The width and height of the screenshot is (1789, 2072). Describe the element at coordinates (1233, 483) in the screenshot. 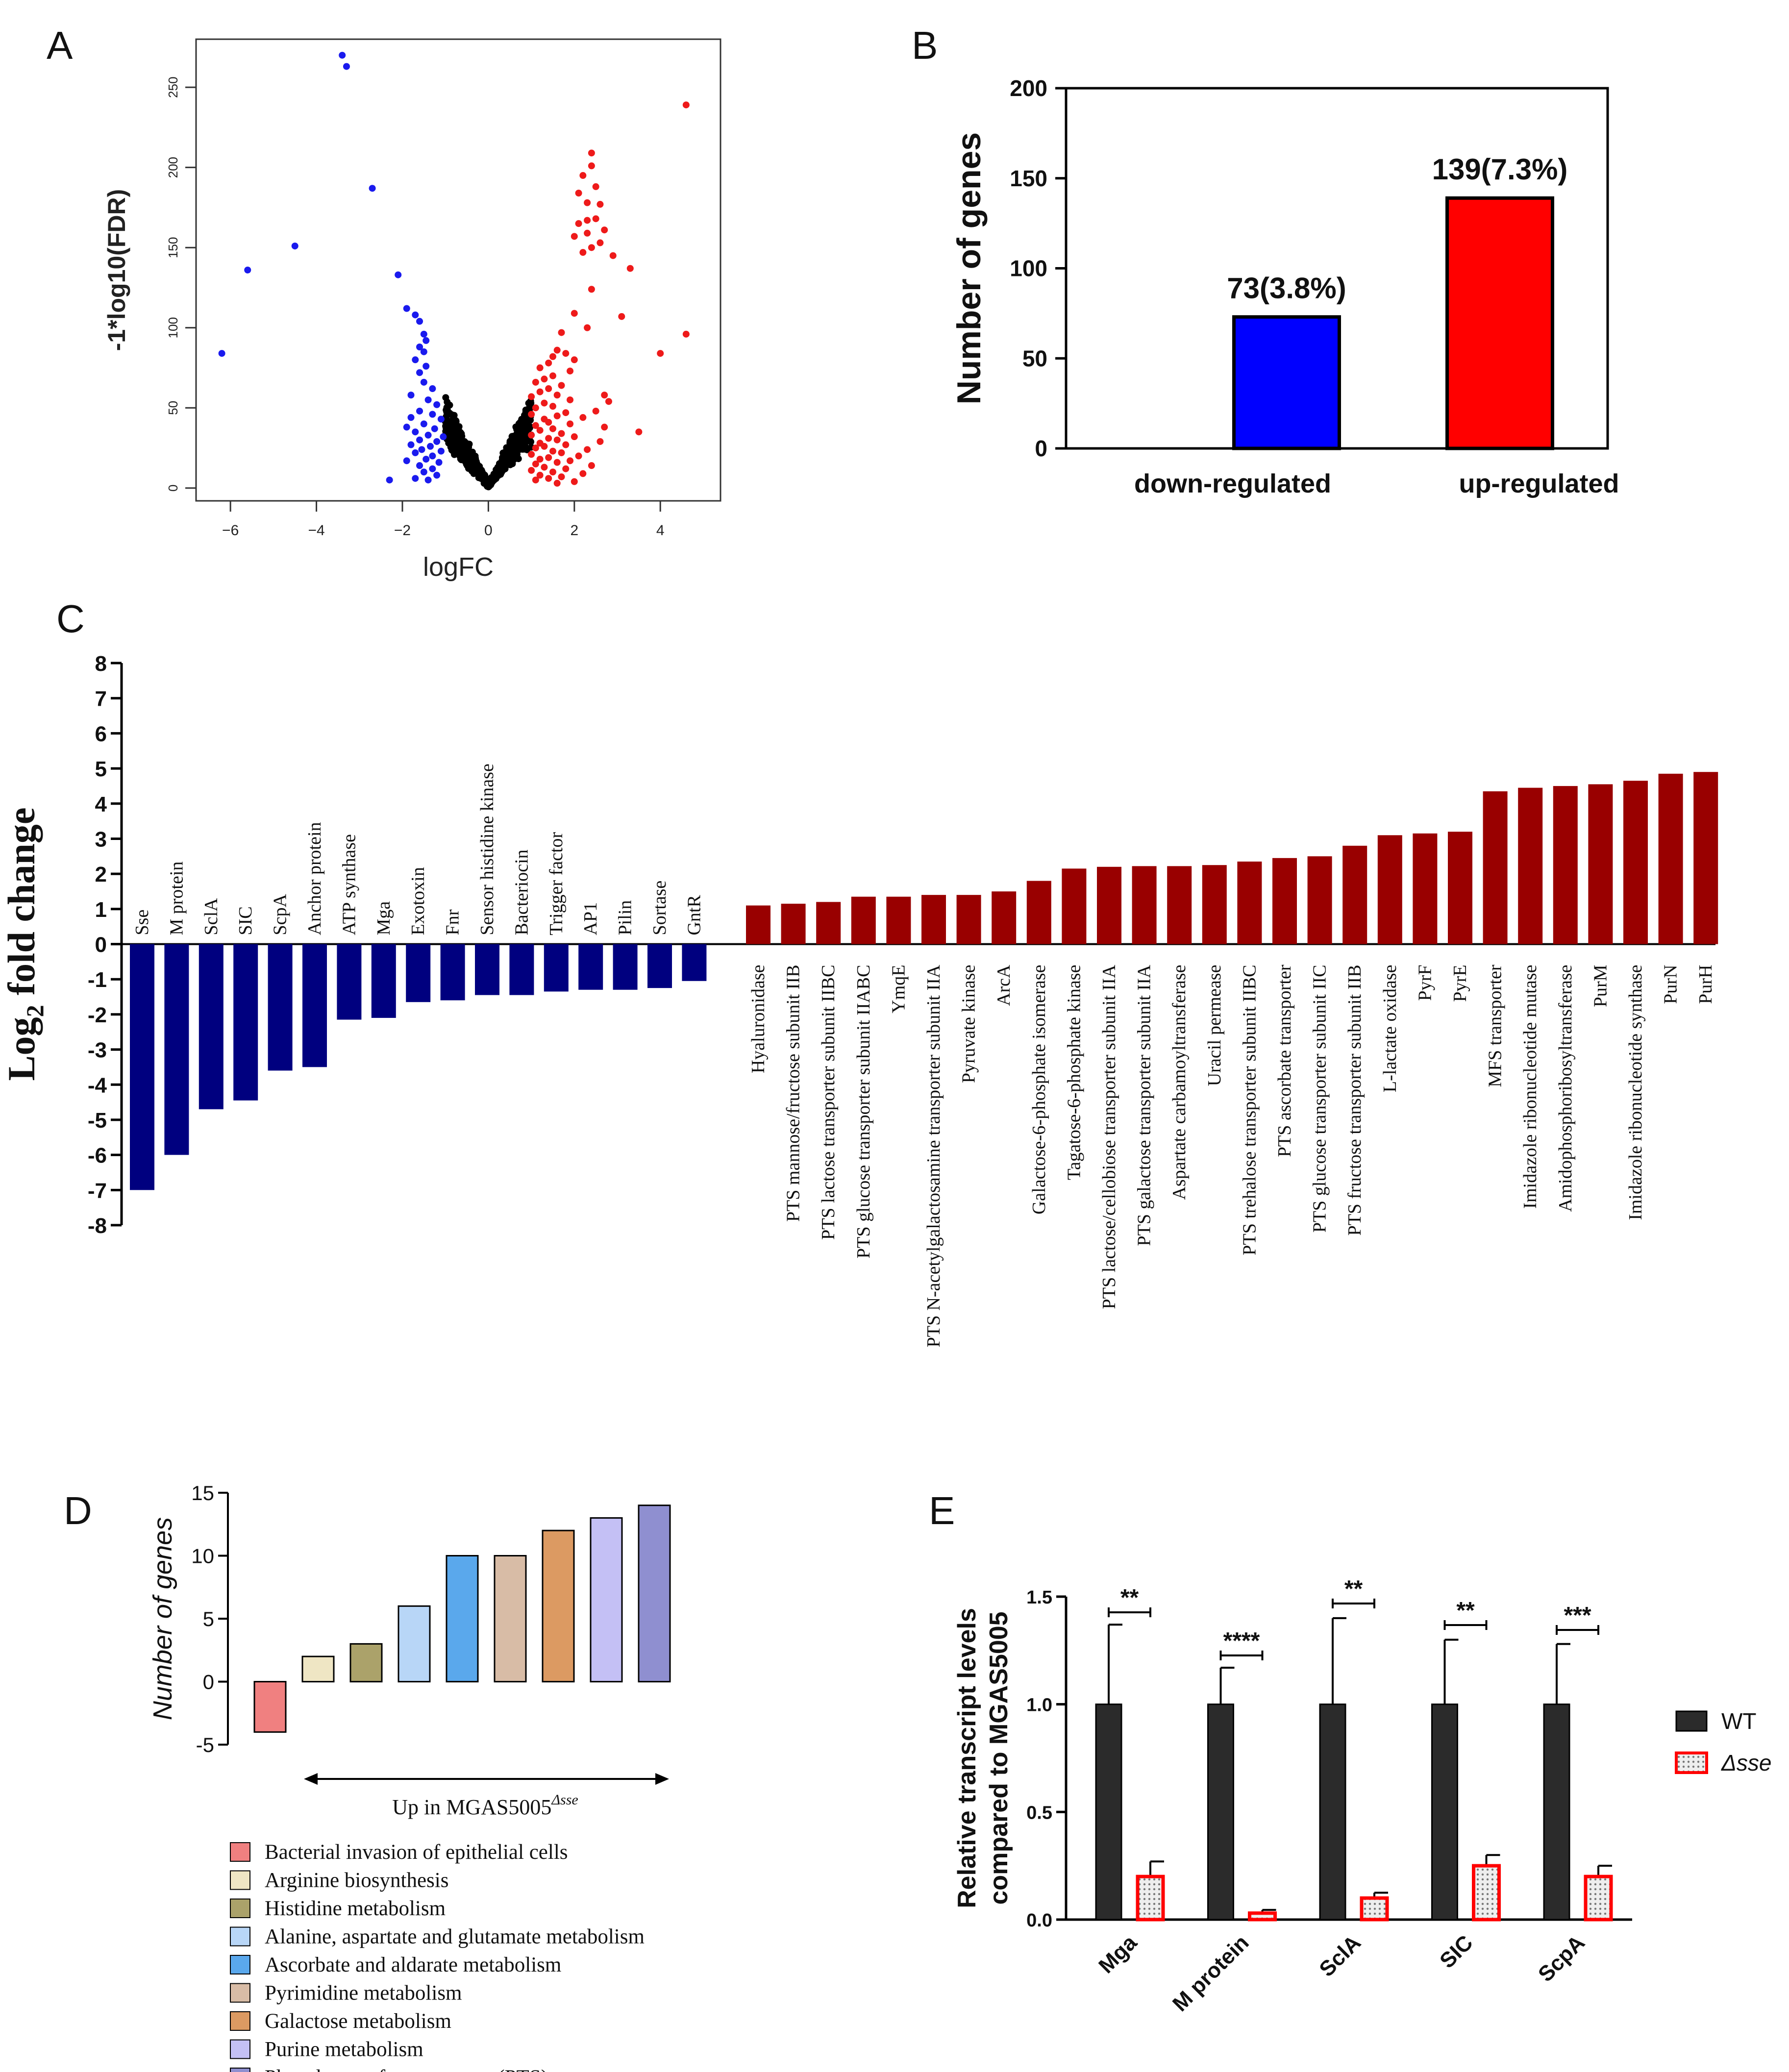

I see `x-category-label: down-regulated` at that location.